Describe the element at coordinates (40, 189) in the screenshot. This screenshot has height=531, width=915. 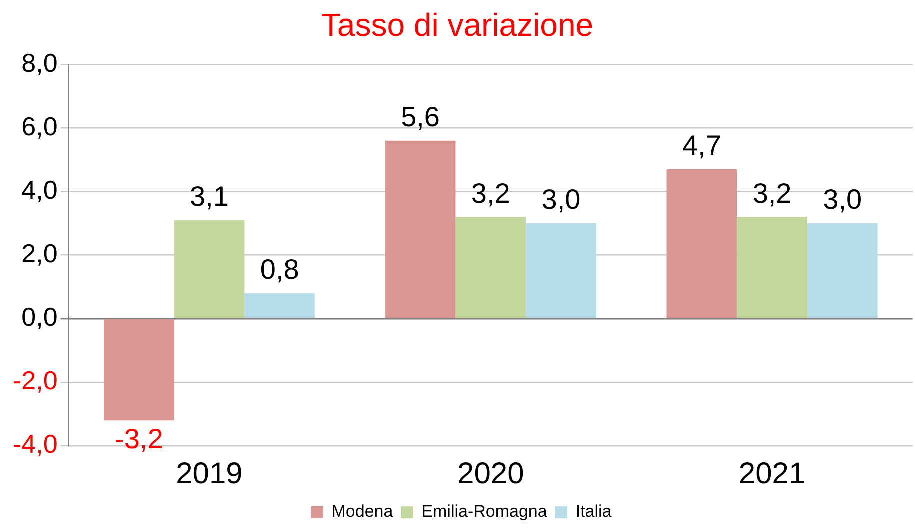
I see `y-tick-label: 4,0` at that location.